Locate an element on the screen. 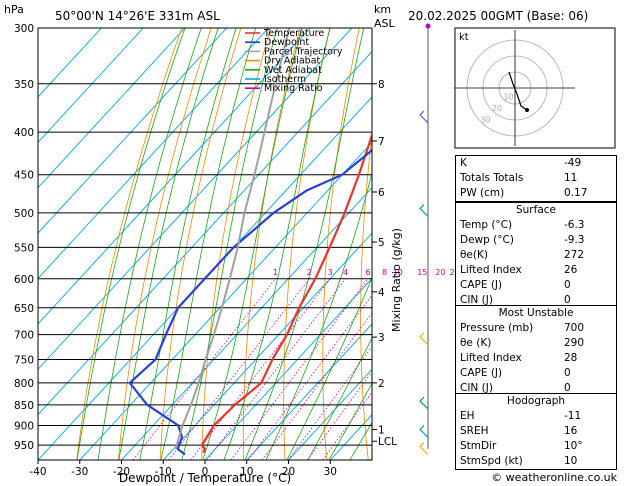 The height and width of the screenshot is (486, 629). pressure-tick-label: 700 is located at coordinates (24, 336).